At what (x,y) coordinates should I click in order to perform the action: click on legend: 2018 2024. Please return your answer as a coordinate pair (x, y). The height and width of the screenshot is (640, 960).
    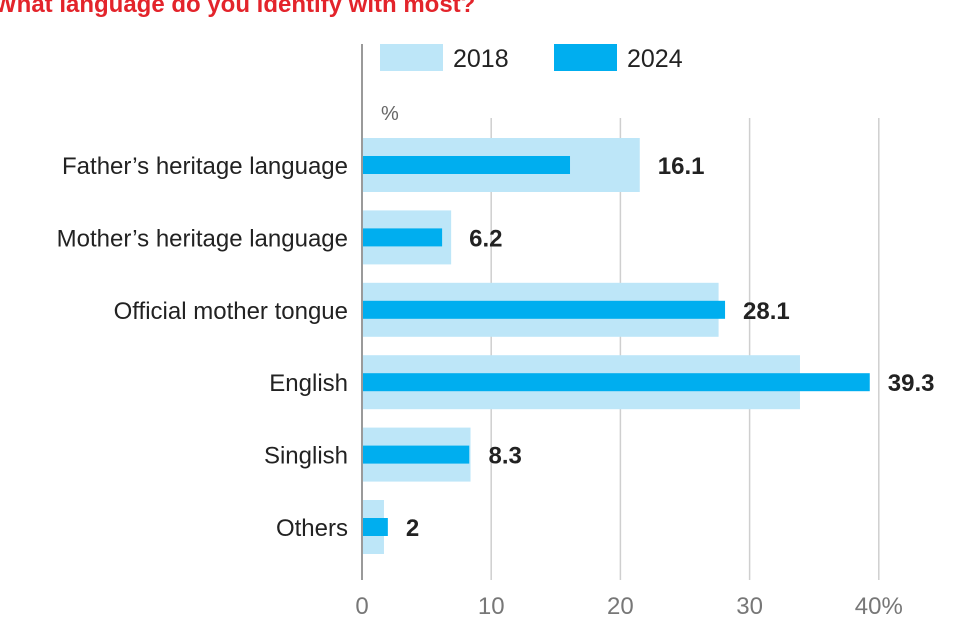
    Looking at the image, I should click on (531, 58).